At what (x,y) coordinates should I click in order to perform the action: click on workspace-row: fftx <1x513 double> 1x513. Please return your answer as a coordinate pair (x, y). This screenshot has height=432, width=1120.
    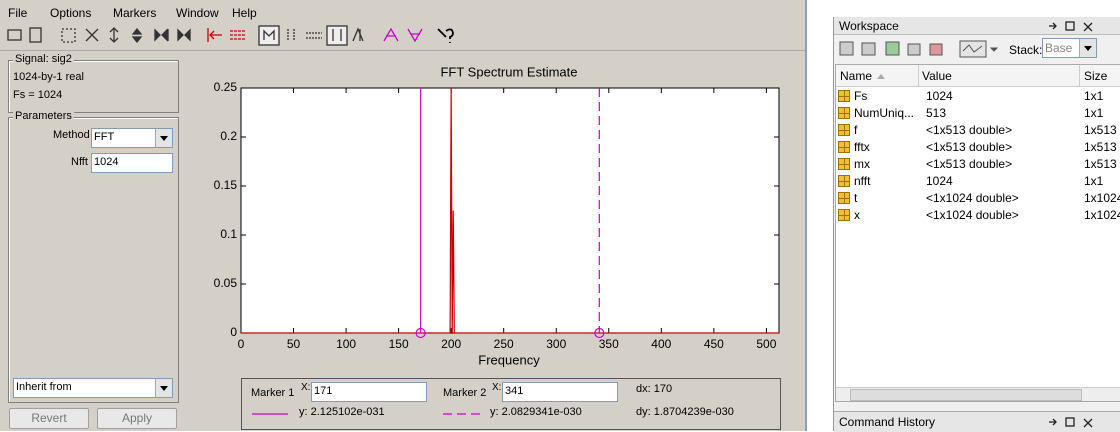
    Looking at the image, I should click on (978, 147).